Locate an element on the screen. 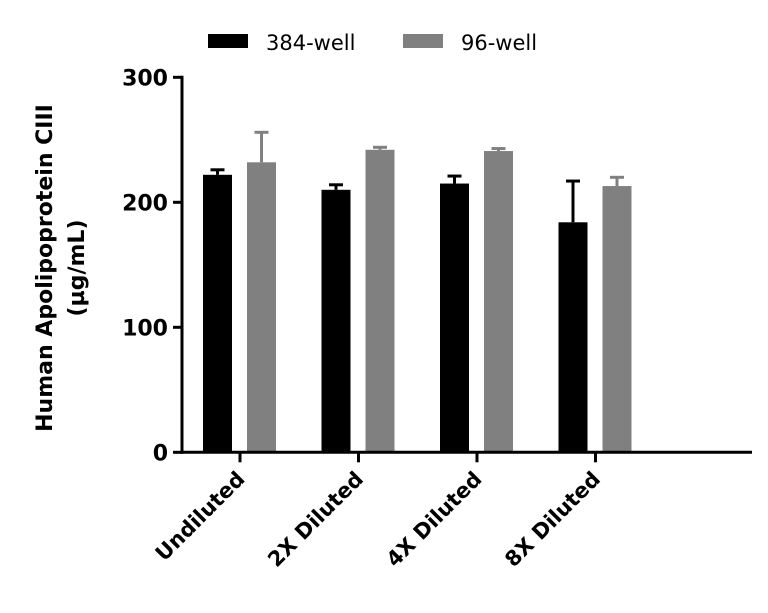 This screenshot has width=768, height=613. legend-label: 96-well is located at coordinates (499, 43).